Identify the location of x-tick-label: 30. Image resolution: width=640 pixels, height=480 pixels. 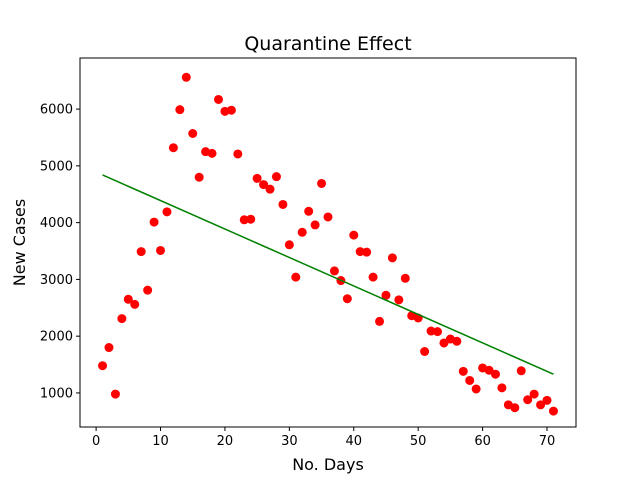
(289, 441).